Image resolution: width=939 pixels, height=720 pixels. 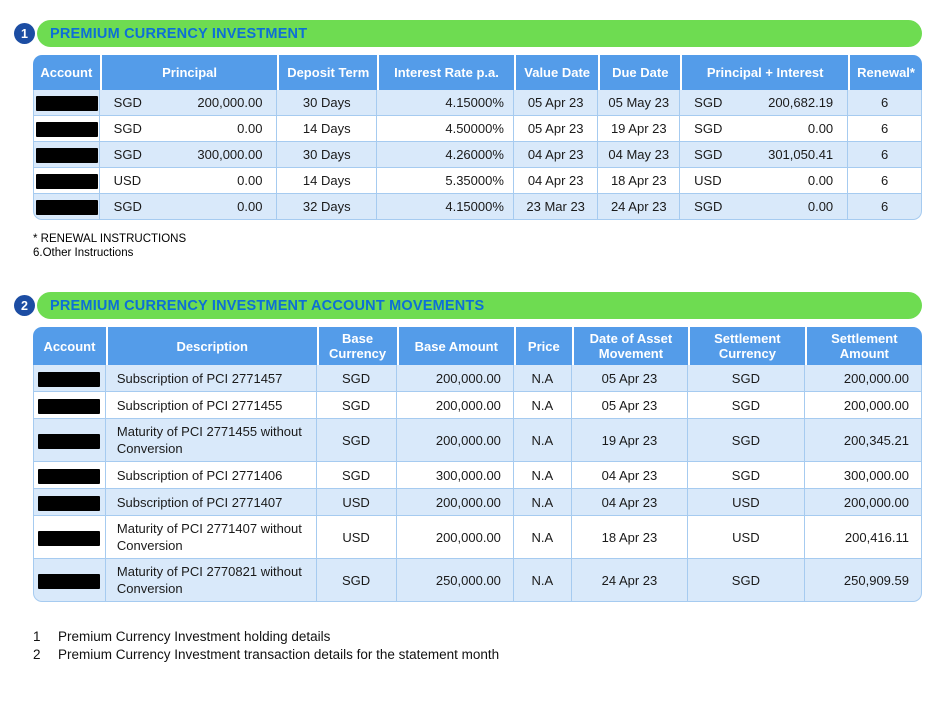 I want to click on amount-value: 300,000.00, so click(x=230, y=155).